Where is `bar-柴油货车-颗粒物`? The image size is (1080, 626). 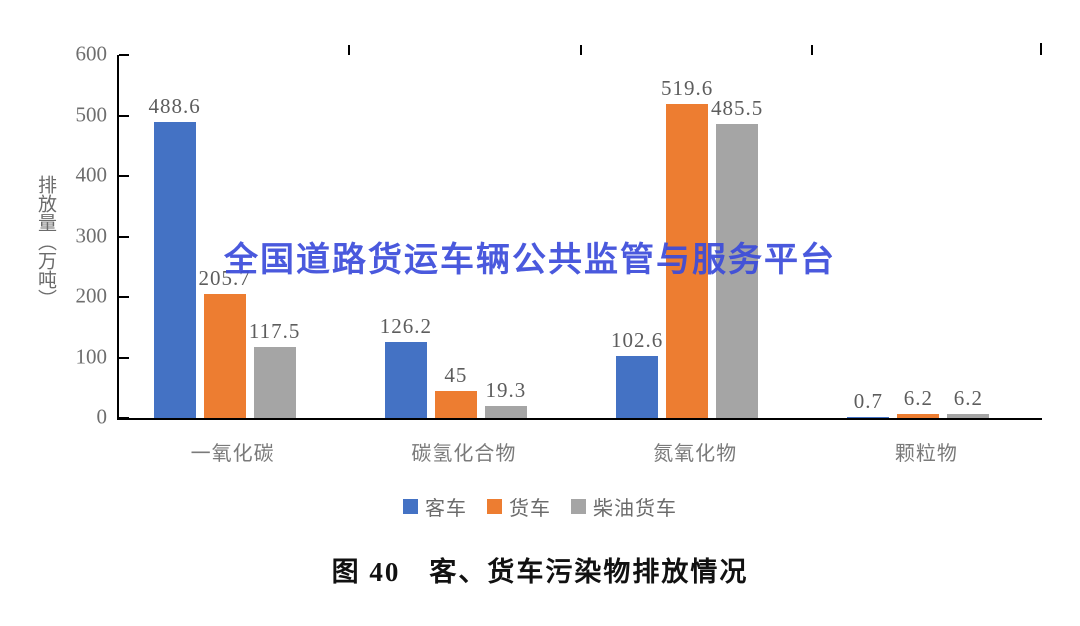 bar-柴油货车-颗粒物 is located at coordinates (968, 416).